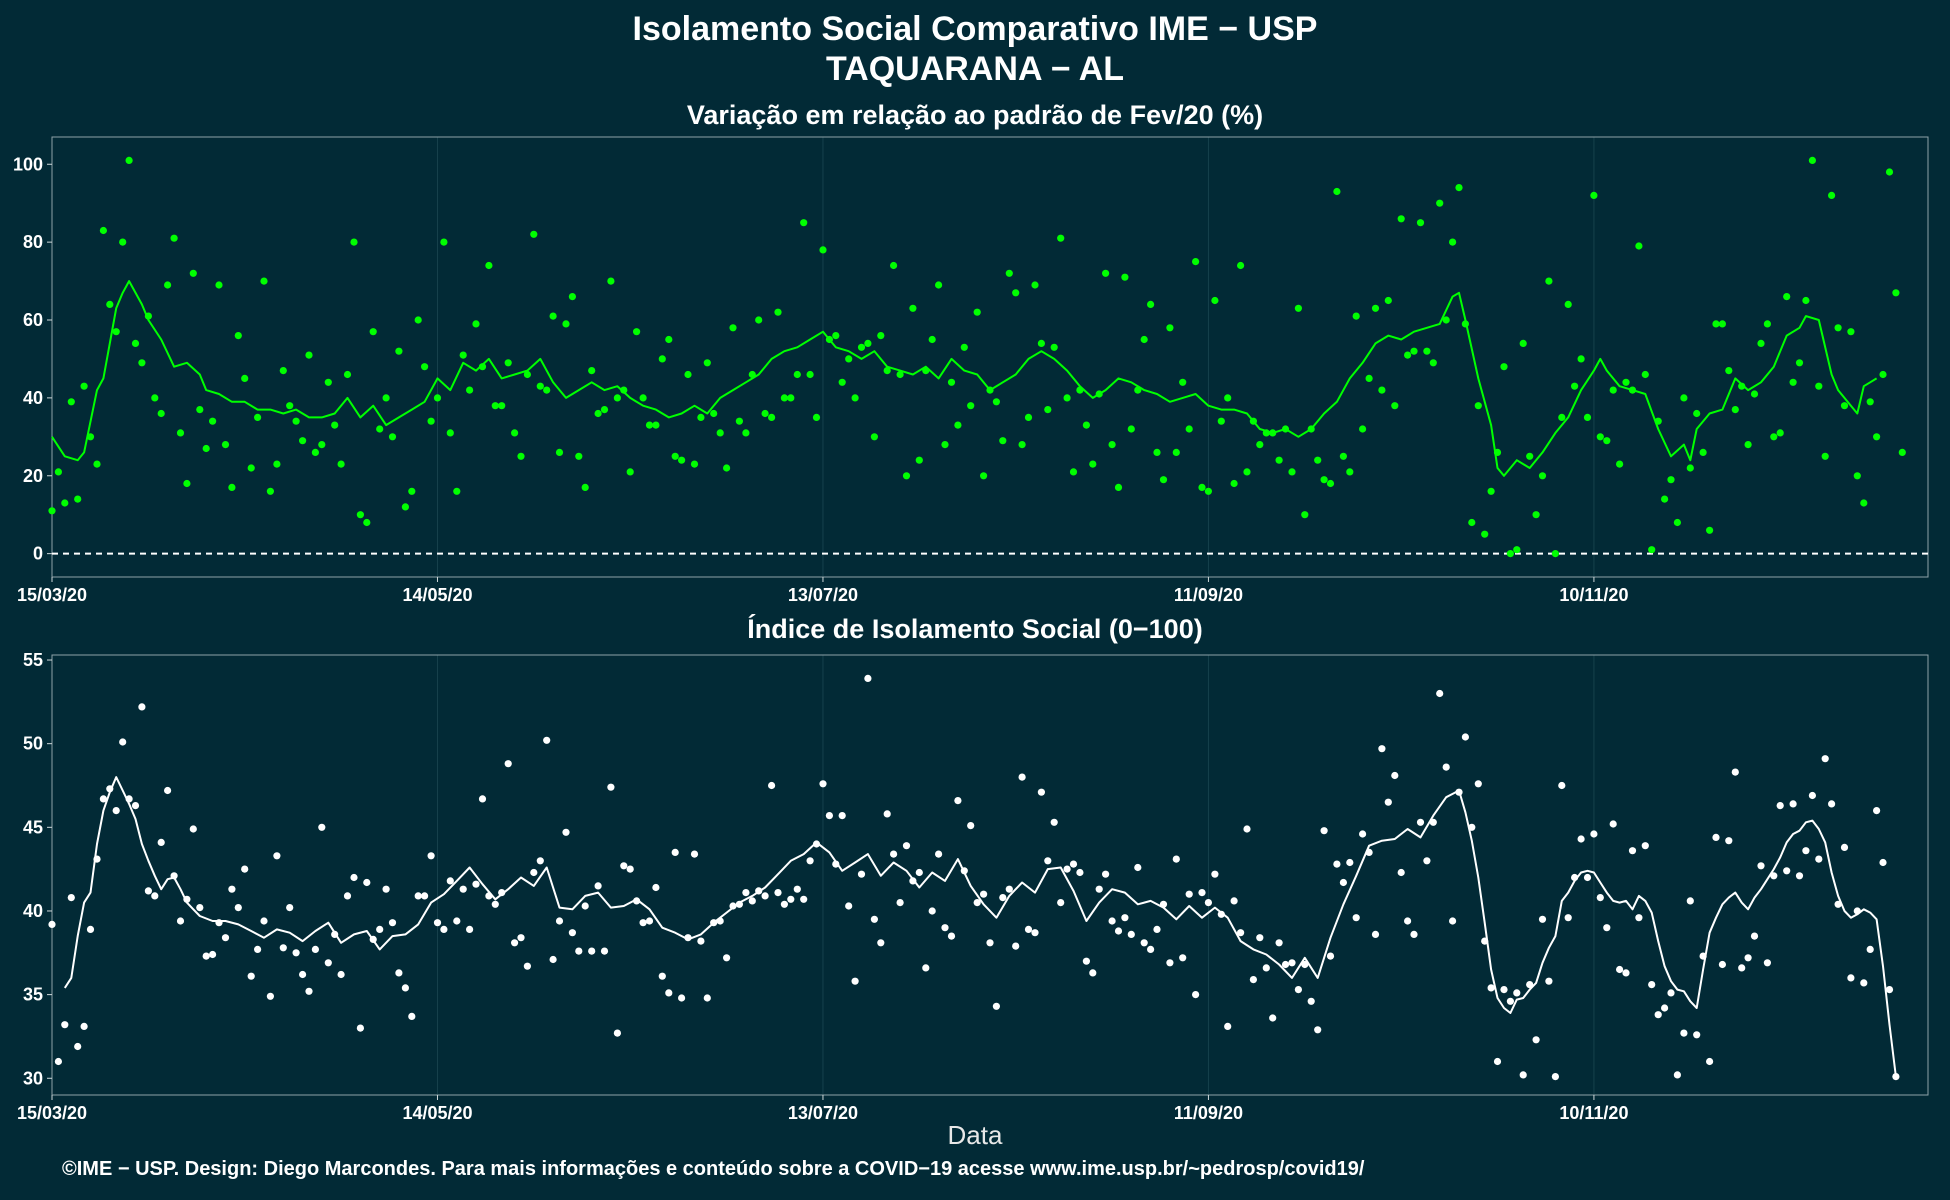  I want to click on index-panel-title: Índice de Isolamento Social (0−100), so click(975, 629).